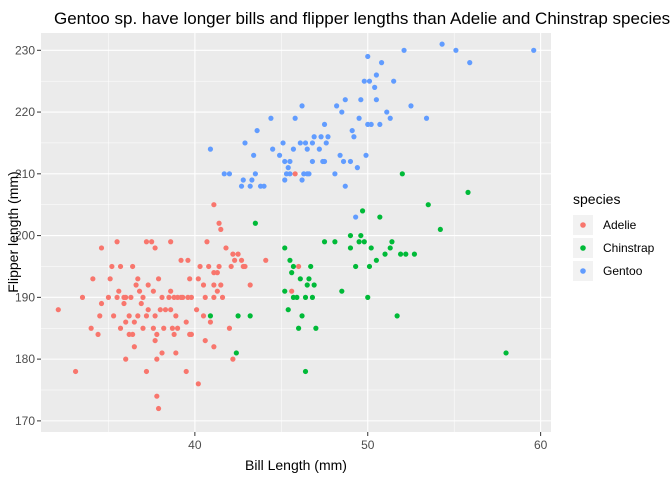  Describe the element at coordinates (25, 50) in the screenshot. I see `y-tick-label: 230` at that location.